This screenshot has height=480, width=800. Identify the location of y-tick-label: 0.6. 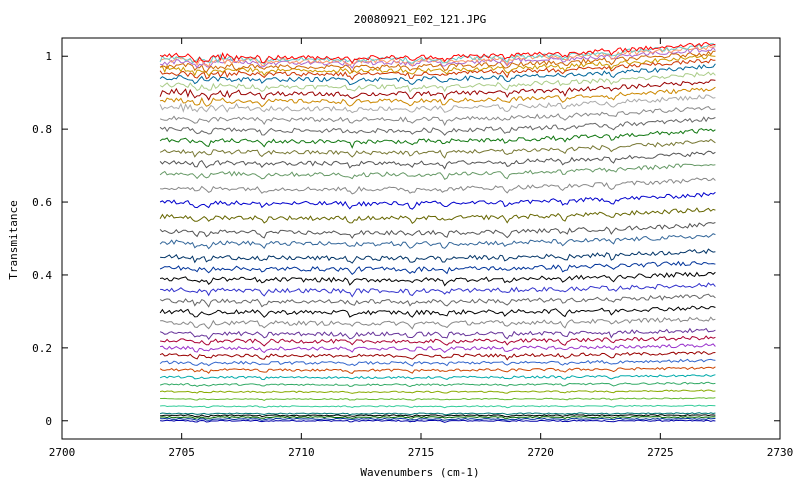
(42, 202).